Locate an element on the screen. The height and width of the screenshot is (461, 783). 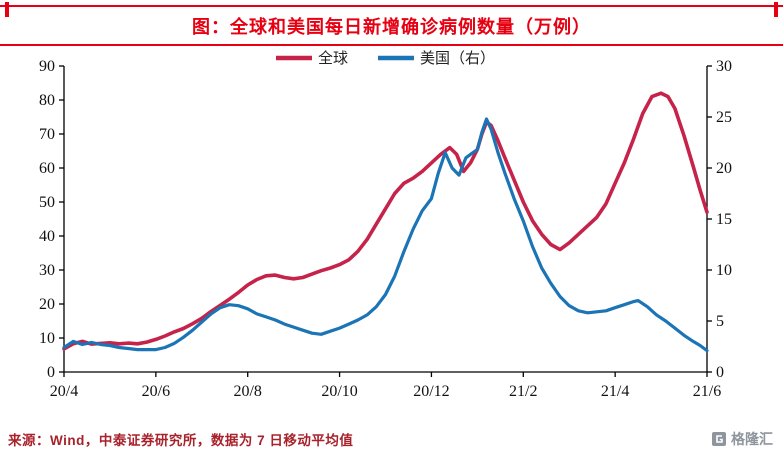
right-axis-tick-label: 10 is located at coordinates (724, 270).